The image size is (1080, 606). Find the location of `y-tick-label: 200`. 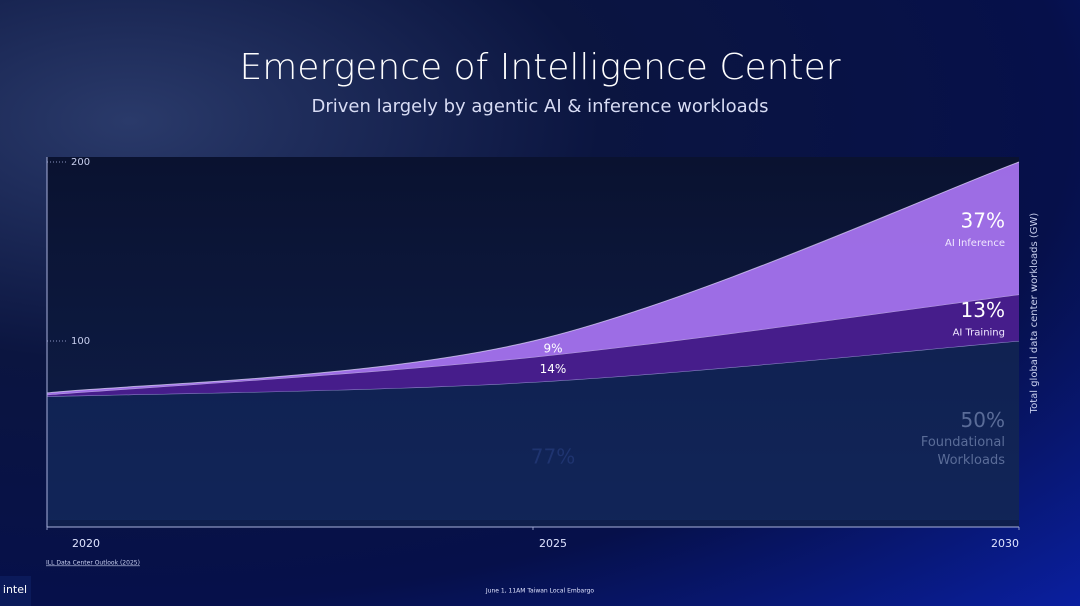

y-tick-label: 200 is located at coordinates (80, 162).